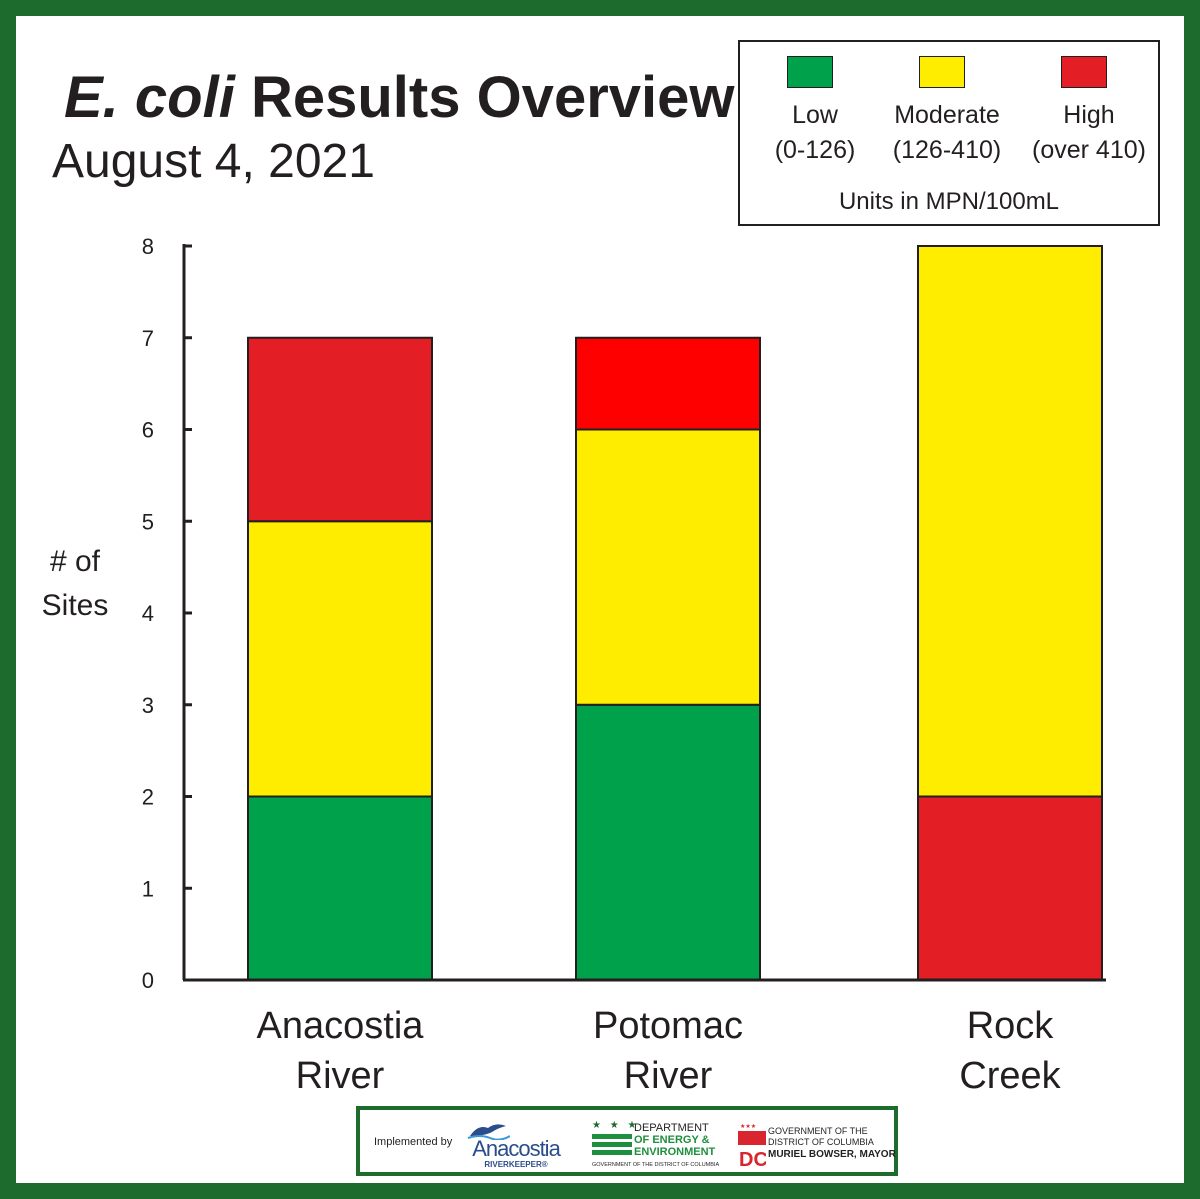  Describe the element at coordinates (821, 1142) in the screenshot. I see `dc-line-2: DISTRICT OF COLUMBIA` at that location.